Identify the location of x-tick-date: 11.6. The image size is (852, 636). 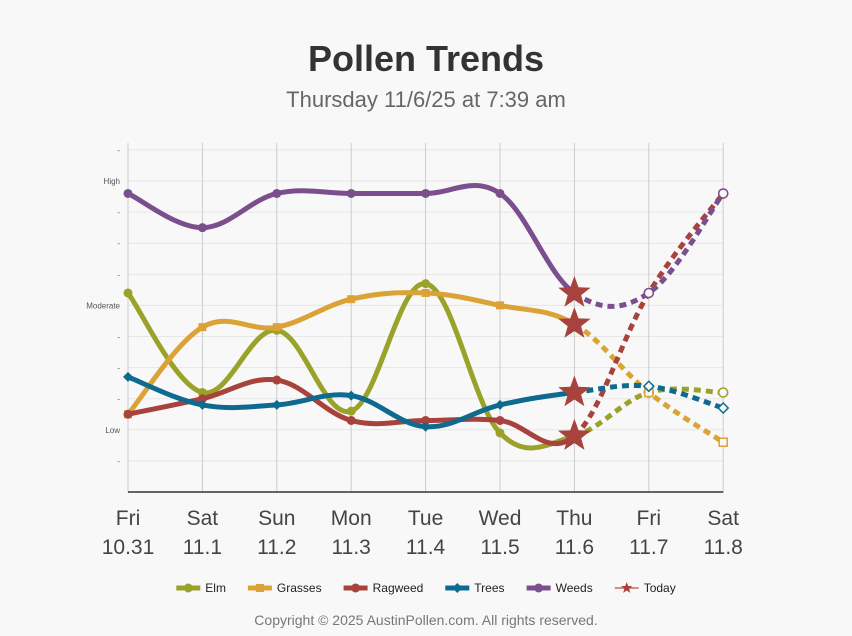
(574, 547).